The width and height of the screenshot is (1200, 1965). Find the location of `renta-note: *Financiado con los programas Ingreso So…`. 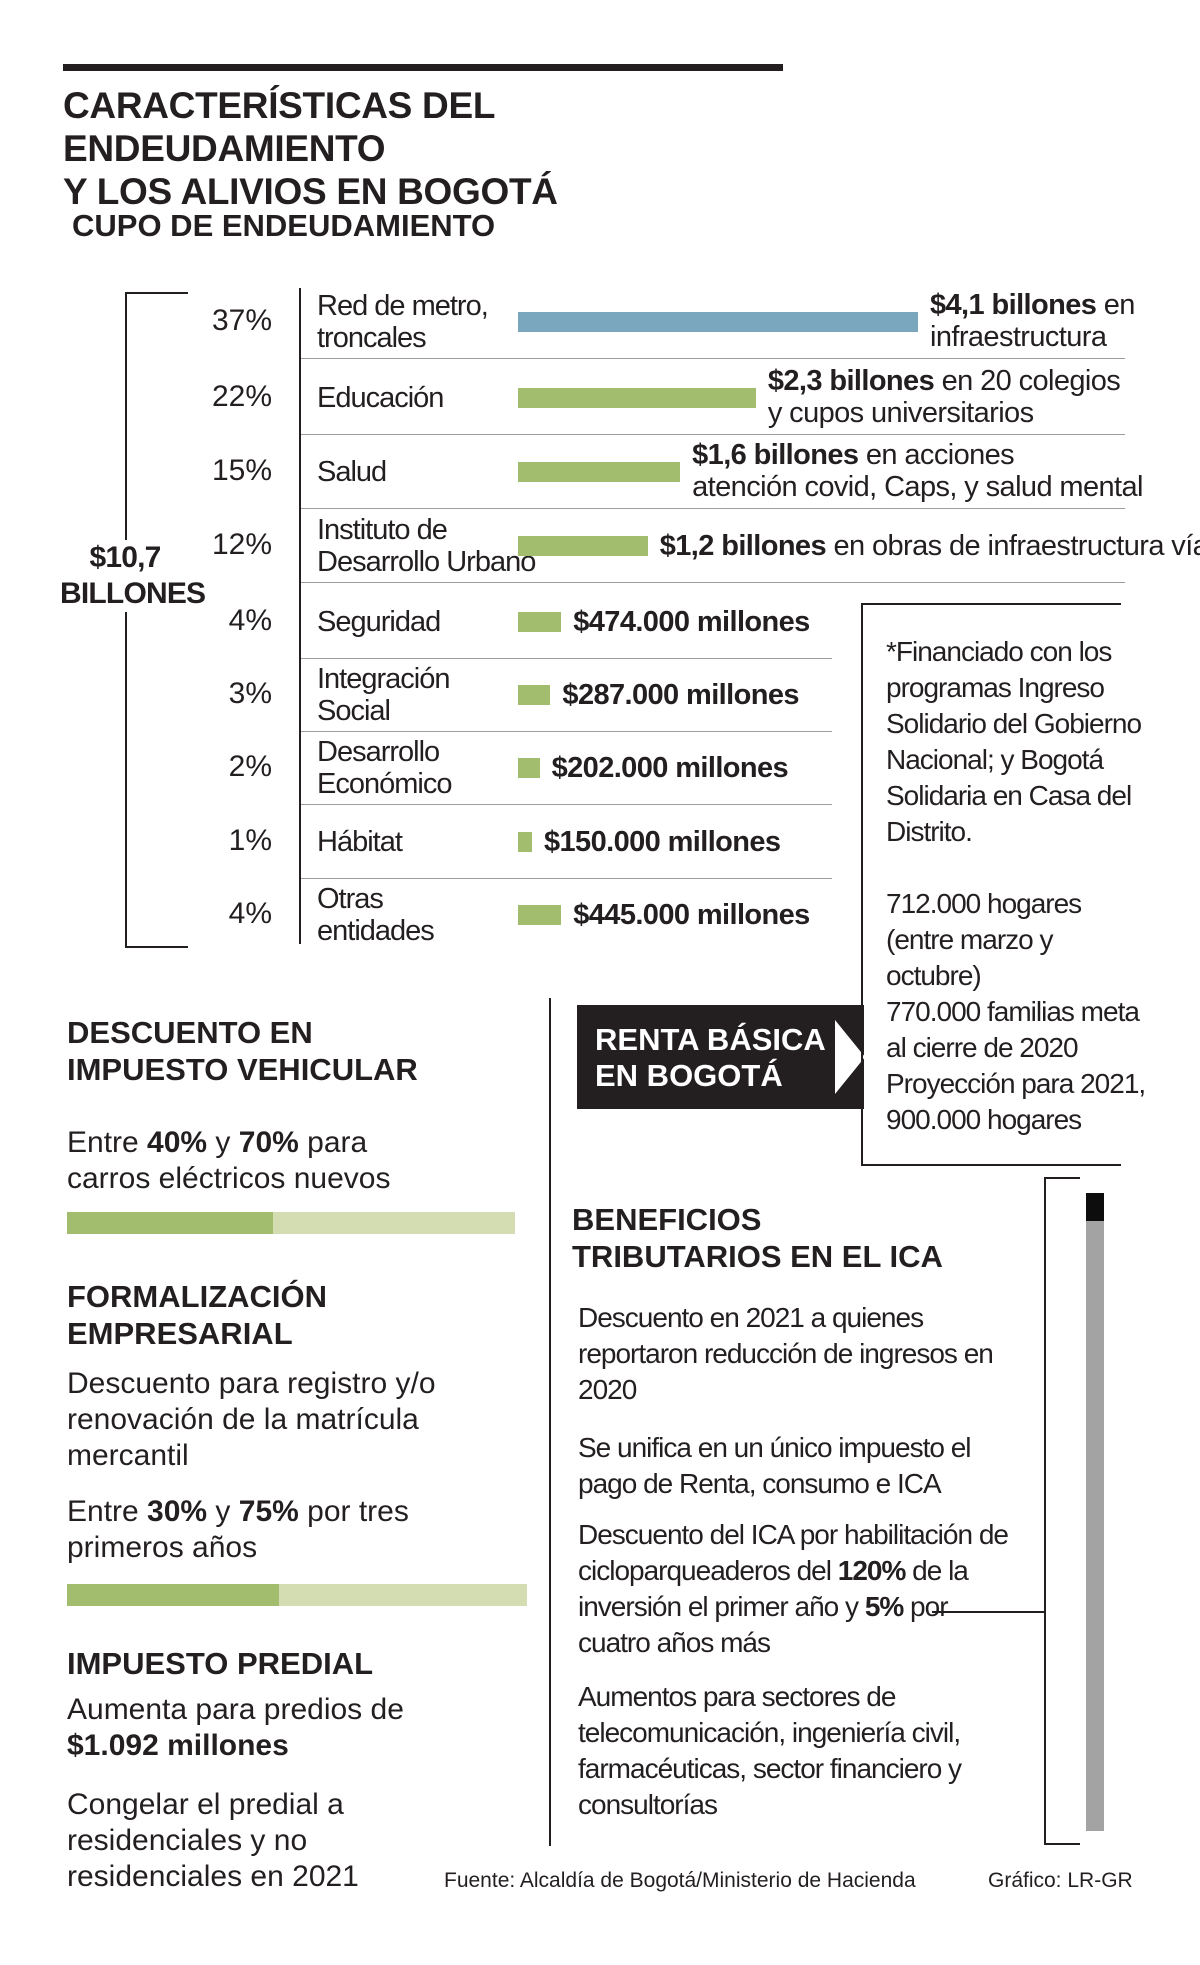

renta-note: *Financiado con los programas Ingreso So… is located at coordinates (1014, 742).